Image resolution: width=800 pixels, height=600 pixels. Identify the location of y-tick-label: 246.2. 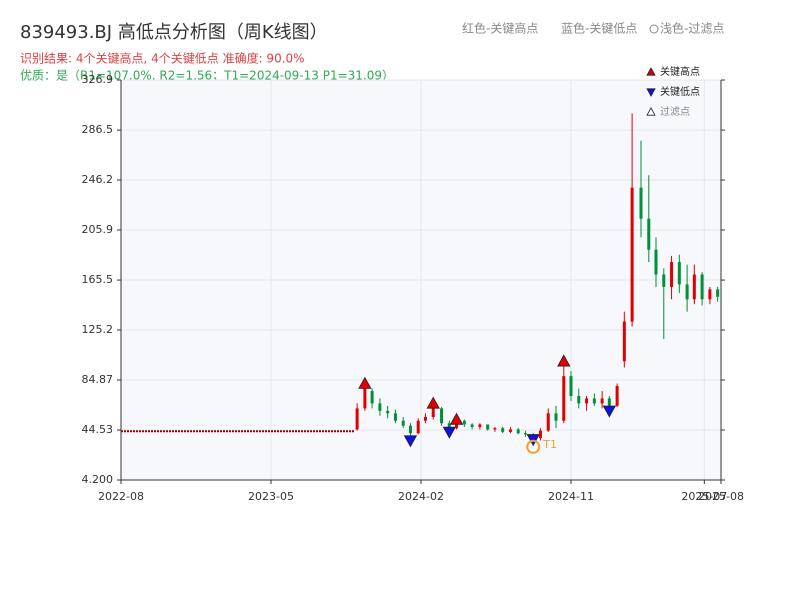
(98, 179).